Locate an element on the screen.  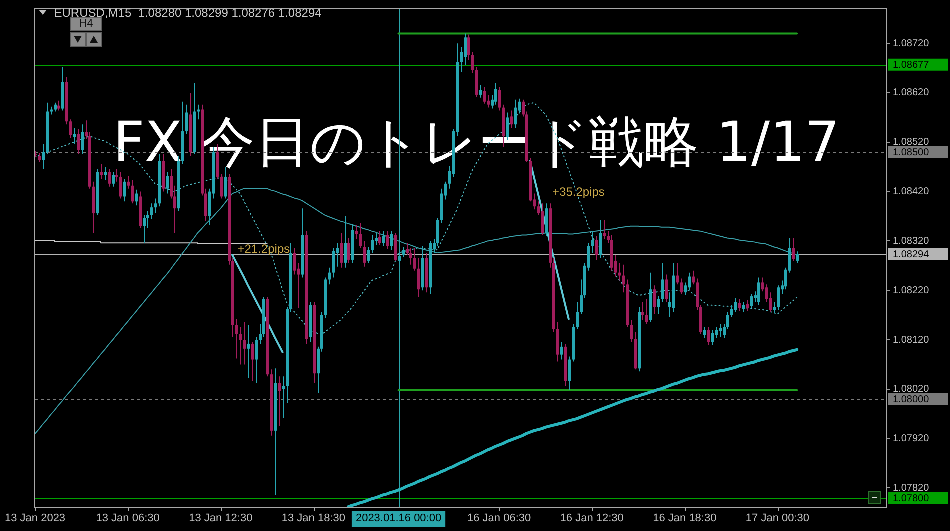
x-tick-label: 17 Jan 00:30 is located at coordinates (778, 518).